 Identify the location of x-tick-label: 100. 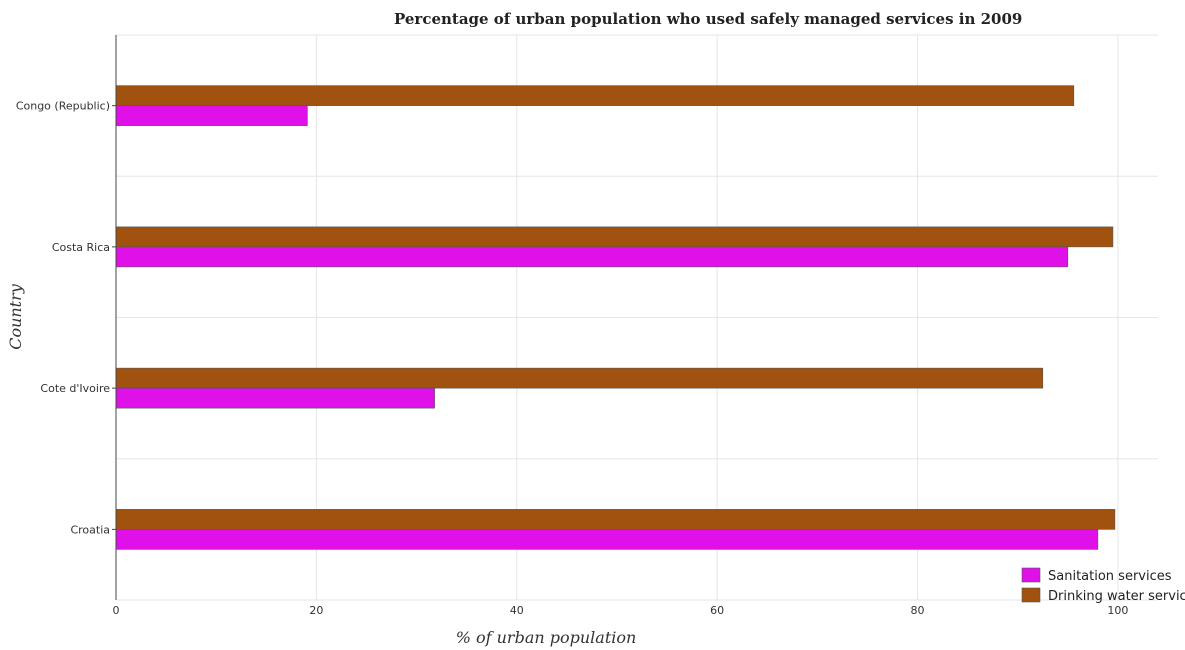
(1117, 610).